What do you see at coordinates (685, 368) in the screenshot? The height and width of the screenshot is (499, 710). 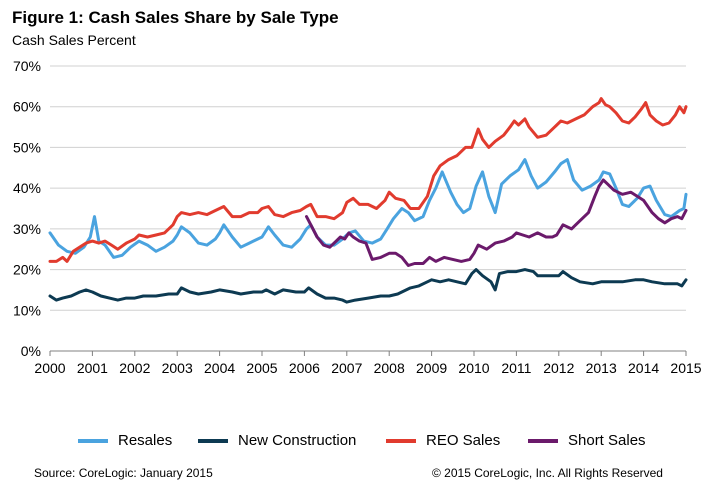 I see `x-tick-label: 2015` at bounding box center [685, 368].